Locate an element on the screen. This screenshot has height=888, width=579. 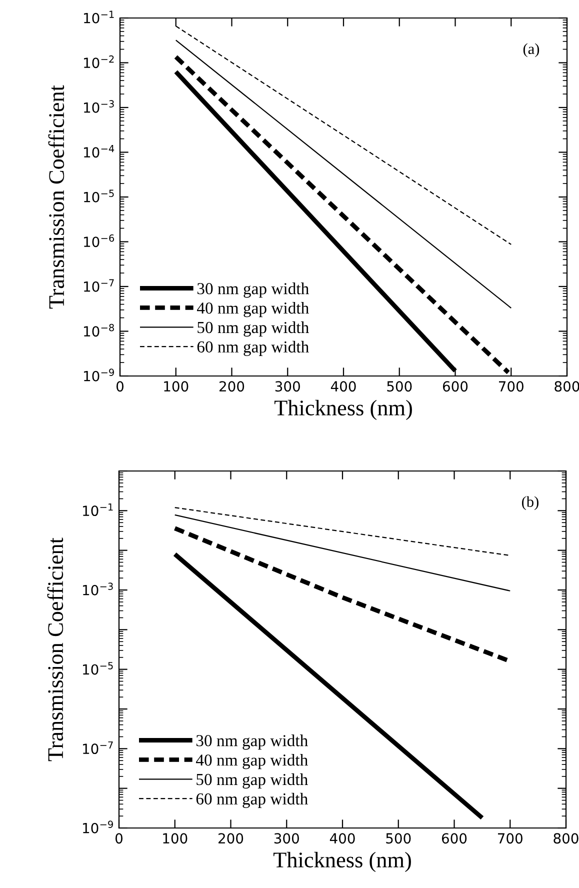
y-tick-label: 10$^{−8}$ is located at coordinates (99, 330).